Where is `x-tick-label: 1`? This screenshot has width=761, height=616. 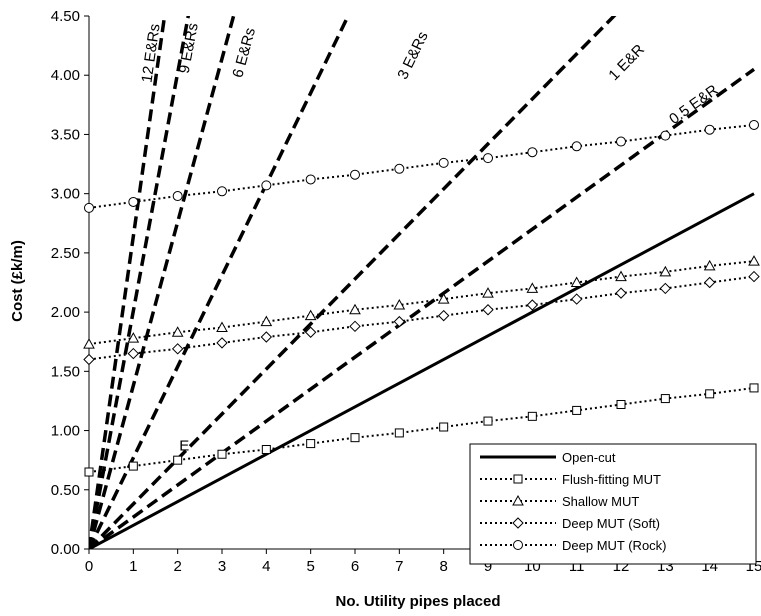 x-tick-label: 1 is located at coordinates (133, 566).